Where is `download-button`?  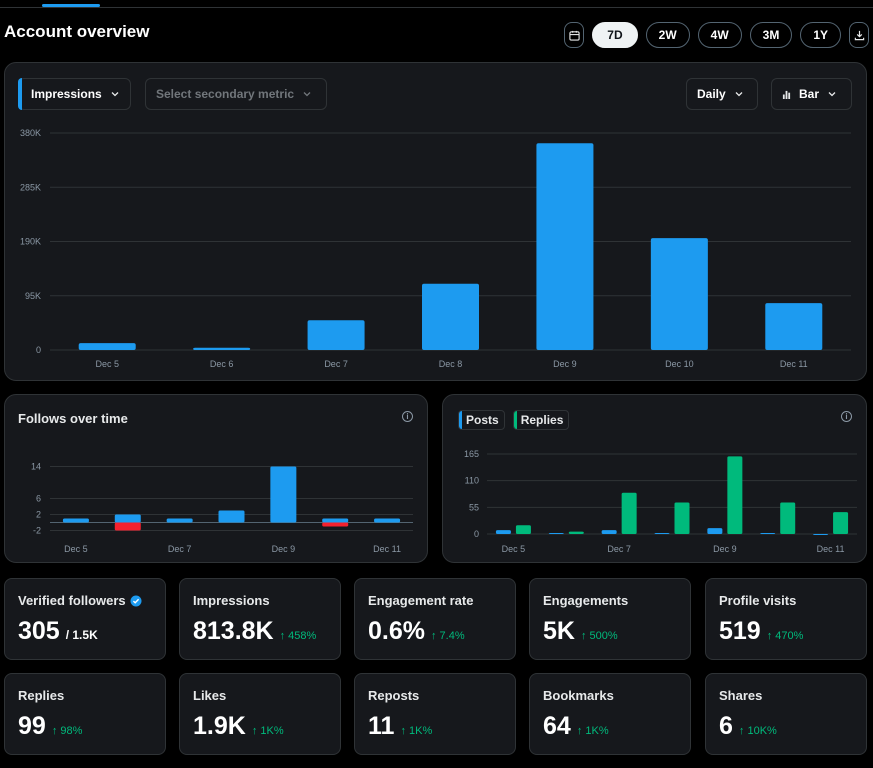
download-button is located at coordinates (859, 35).